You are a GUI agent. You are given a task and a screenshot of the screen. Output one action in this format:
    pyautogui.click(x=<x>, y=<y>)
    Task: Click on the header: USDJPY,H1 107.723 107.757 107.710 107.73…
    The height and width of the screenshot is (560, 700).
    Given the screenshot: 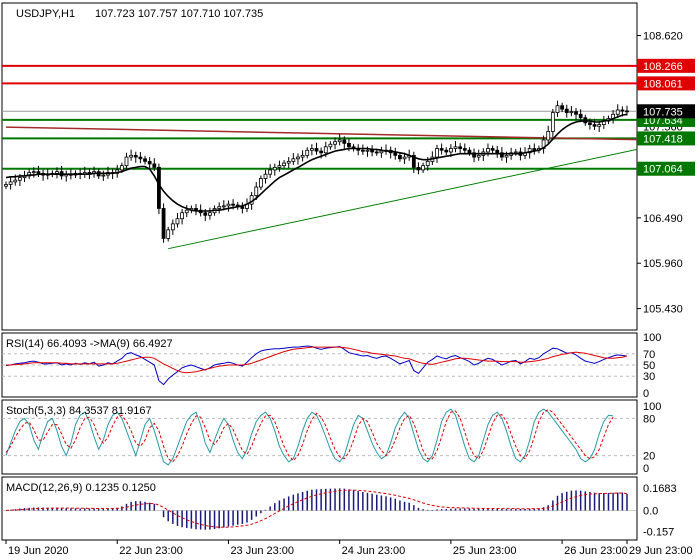 What is the action you would take?
    pyautogui.click(x=139, y=14)
    